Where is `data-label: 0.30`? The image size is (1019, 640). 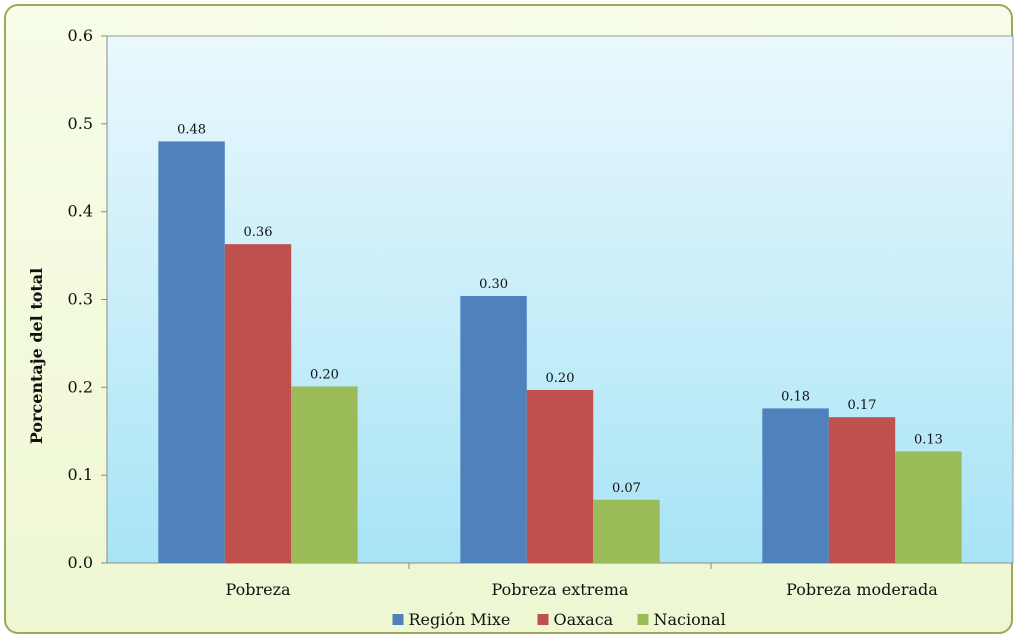 data-label: 0.30 is located at coordinates (493, 284).